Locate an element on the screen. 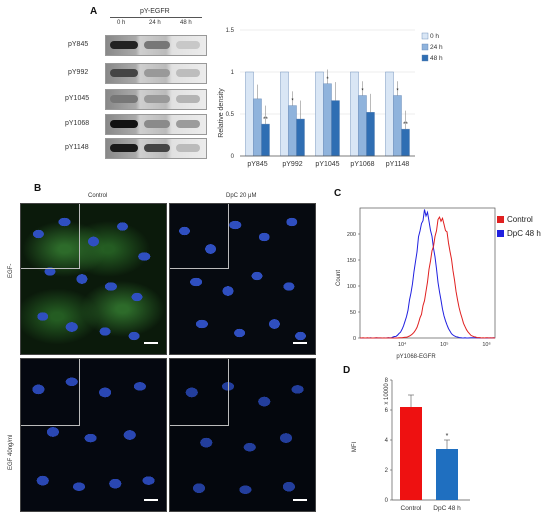 The width and height of the screenshot is (550, 518). chart-a-ytick: 0.5 is located at coordinates (230, 115).